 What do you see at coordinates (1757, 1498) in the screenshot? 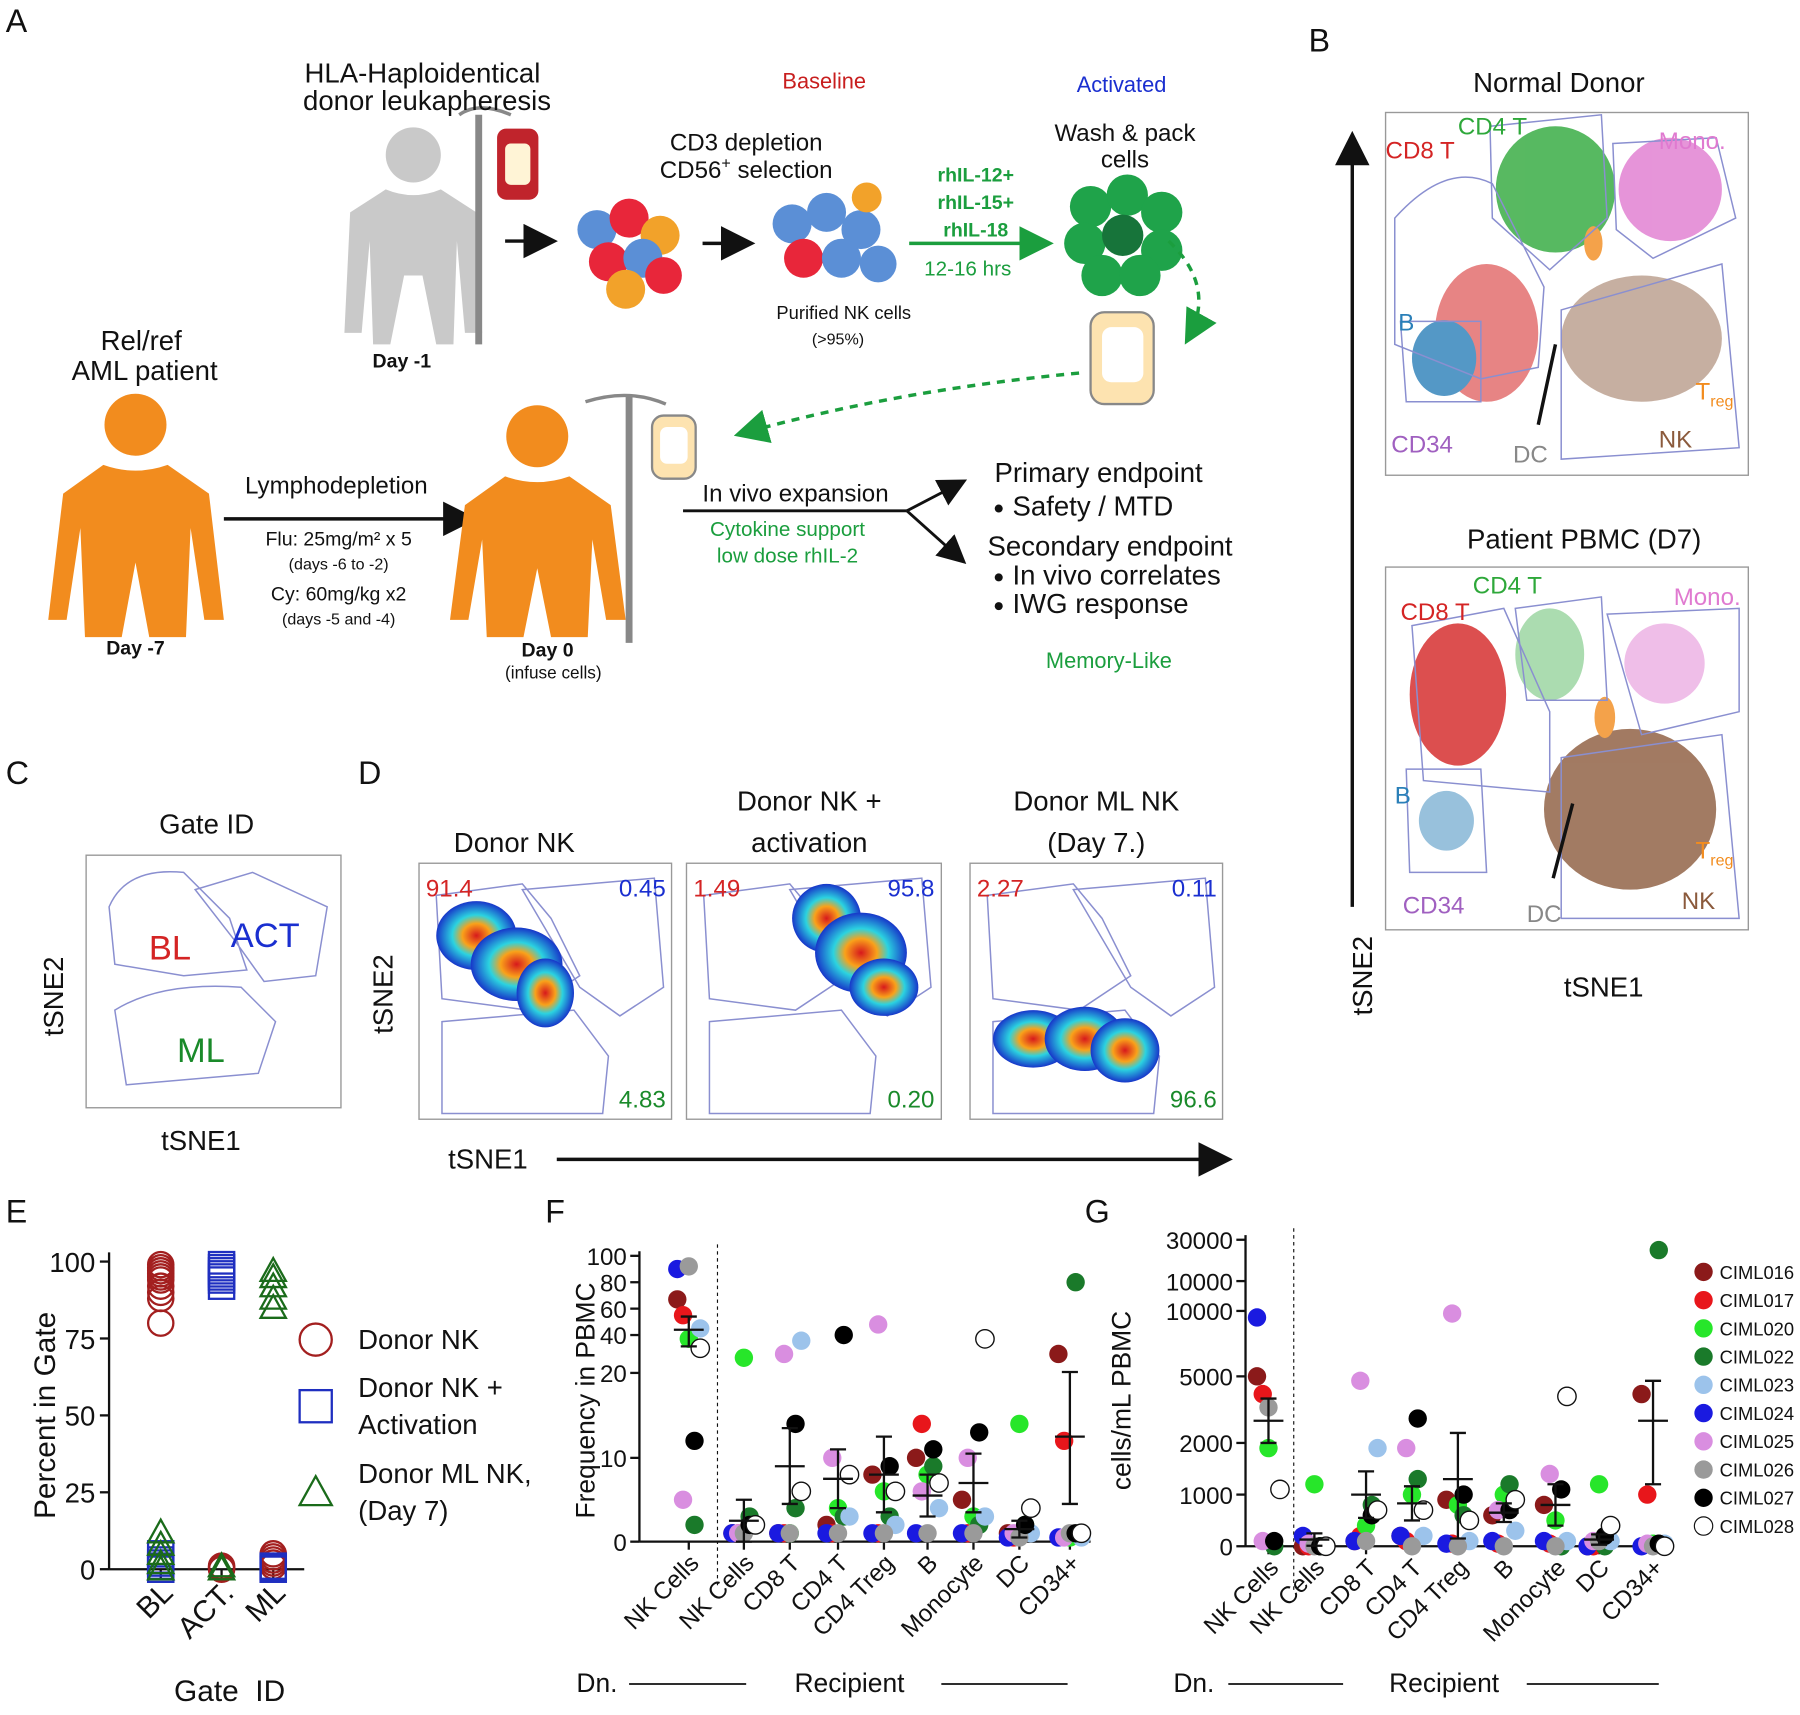
I see `legend-label: CIML027` at bounding box center [1757, 1498].